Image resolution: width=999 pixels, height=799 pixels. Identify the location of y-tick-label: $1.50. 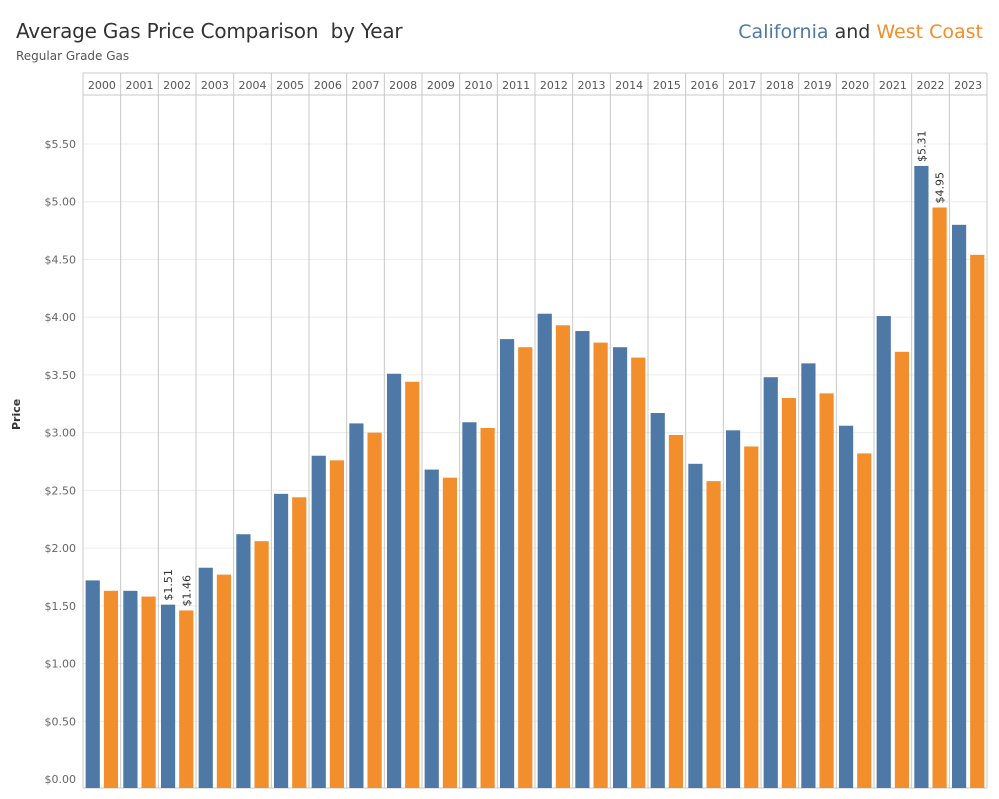
(61, 606).